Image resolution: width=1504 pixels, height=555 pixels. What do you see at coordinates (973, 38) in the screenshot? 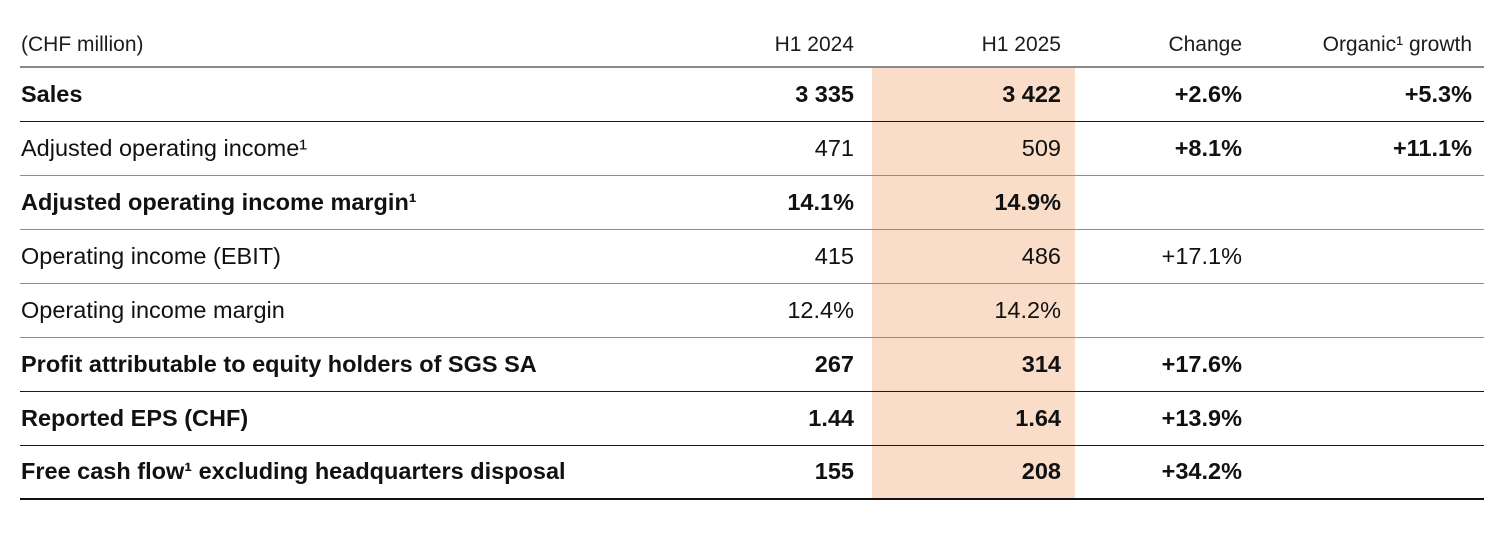
I see `col-header-h1-2025: H1 2025` at bounding box center [973, 38].